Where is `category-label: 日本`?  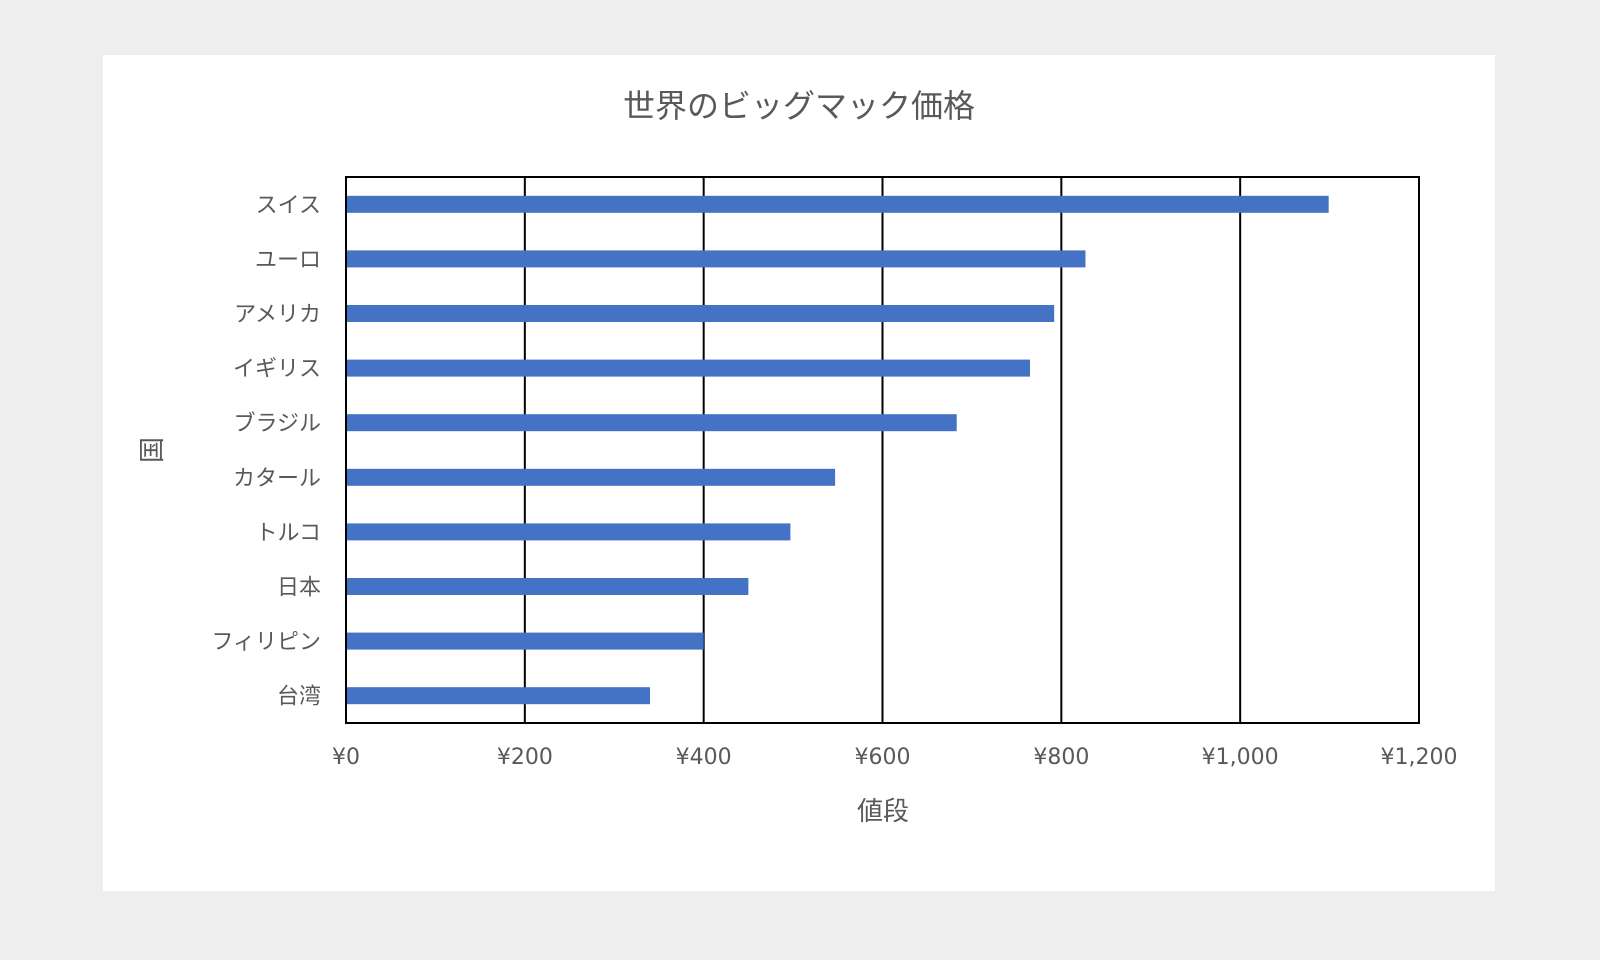
category-label: 日本 is located at coordinates (299, 588).